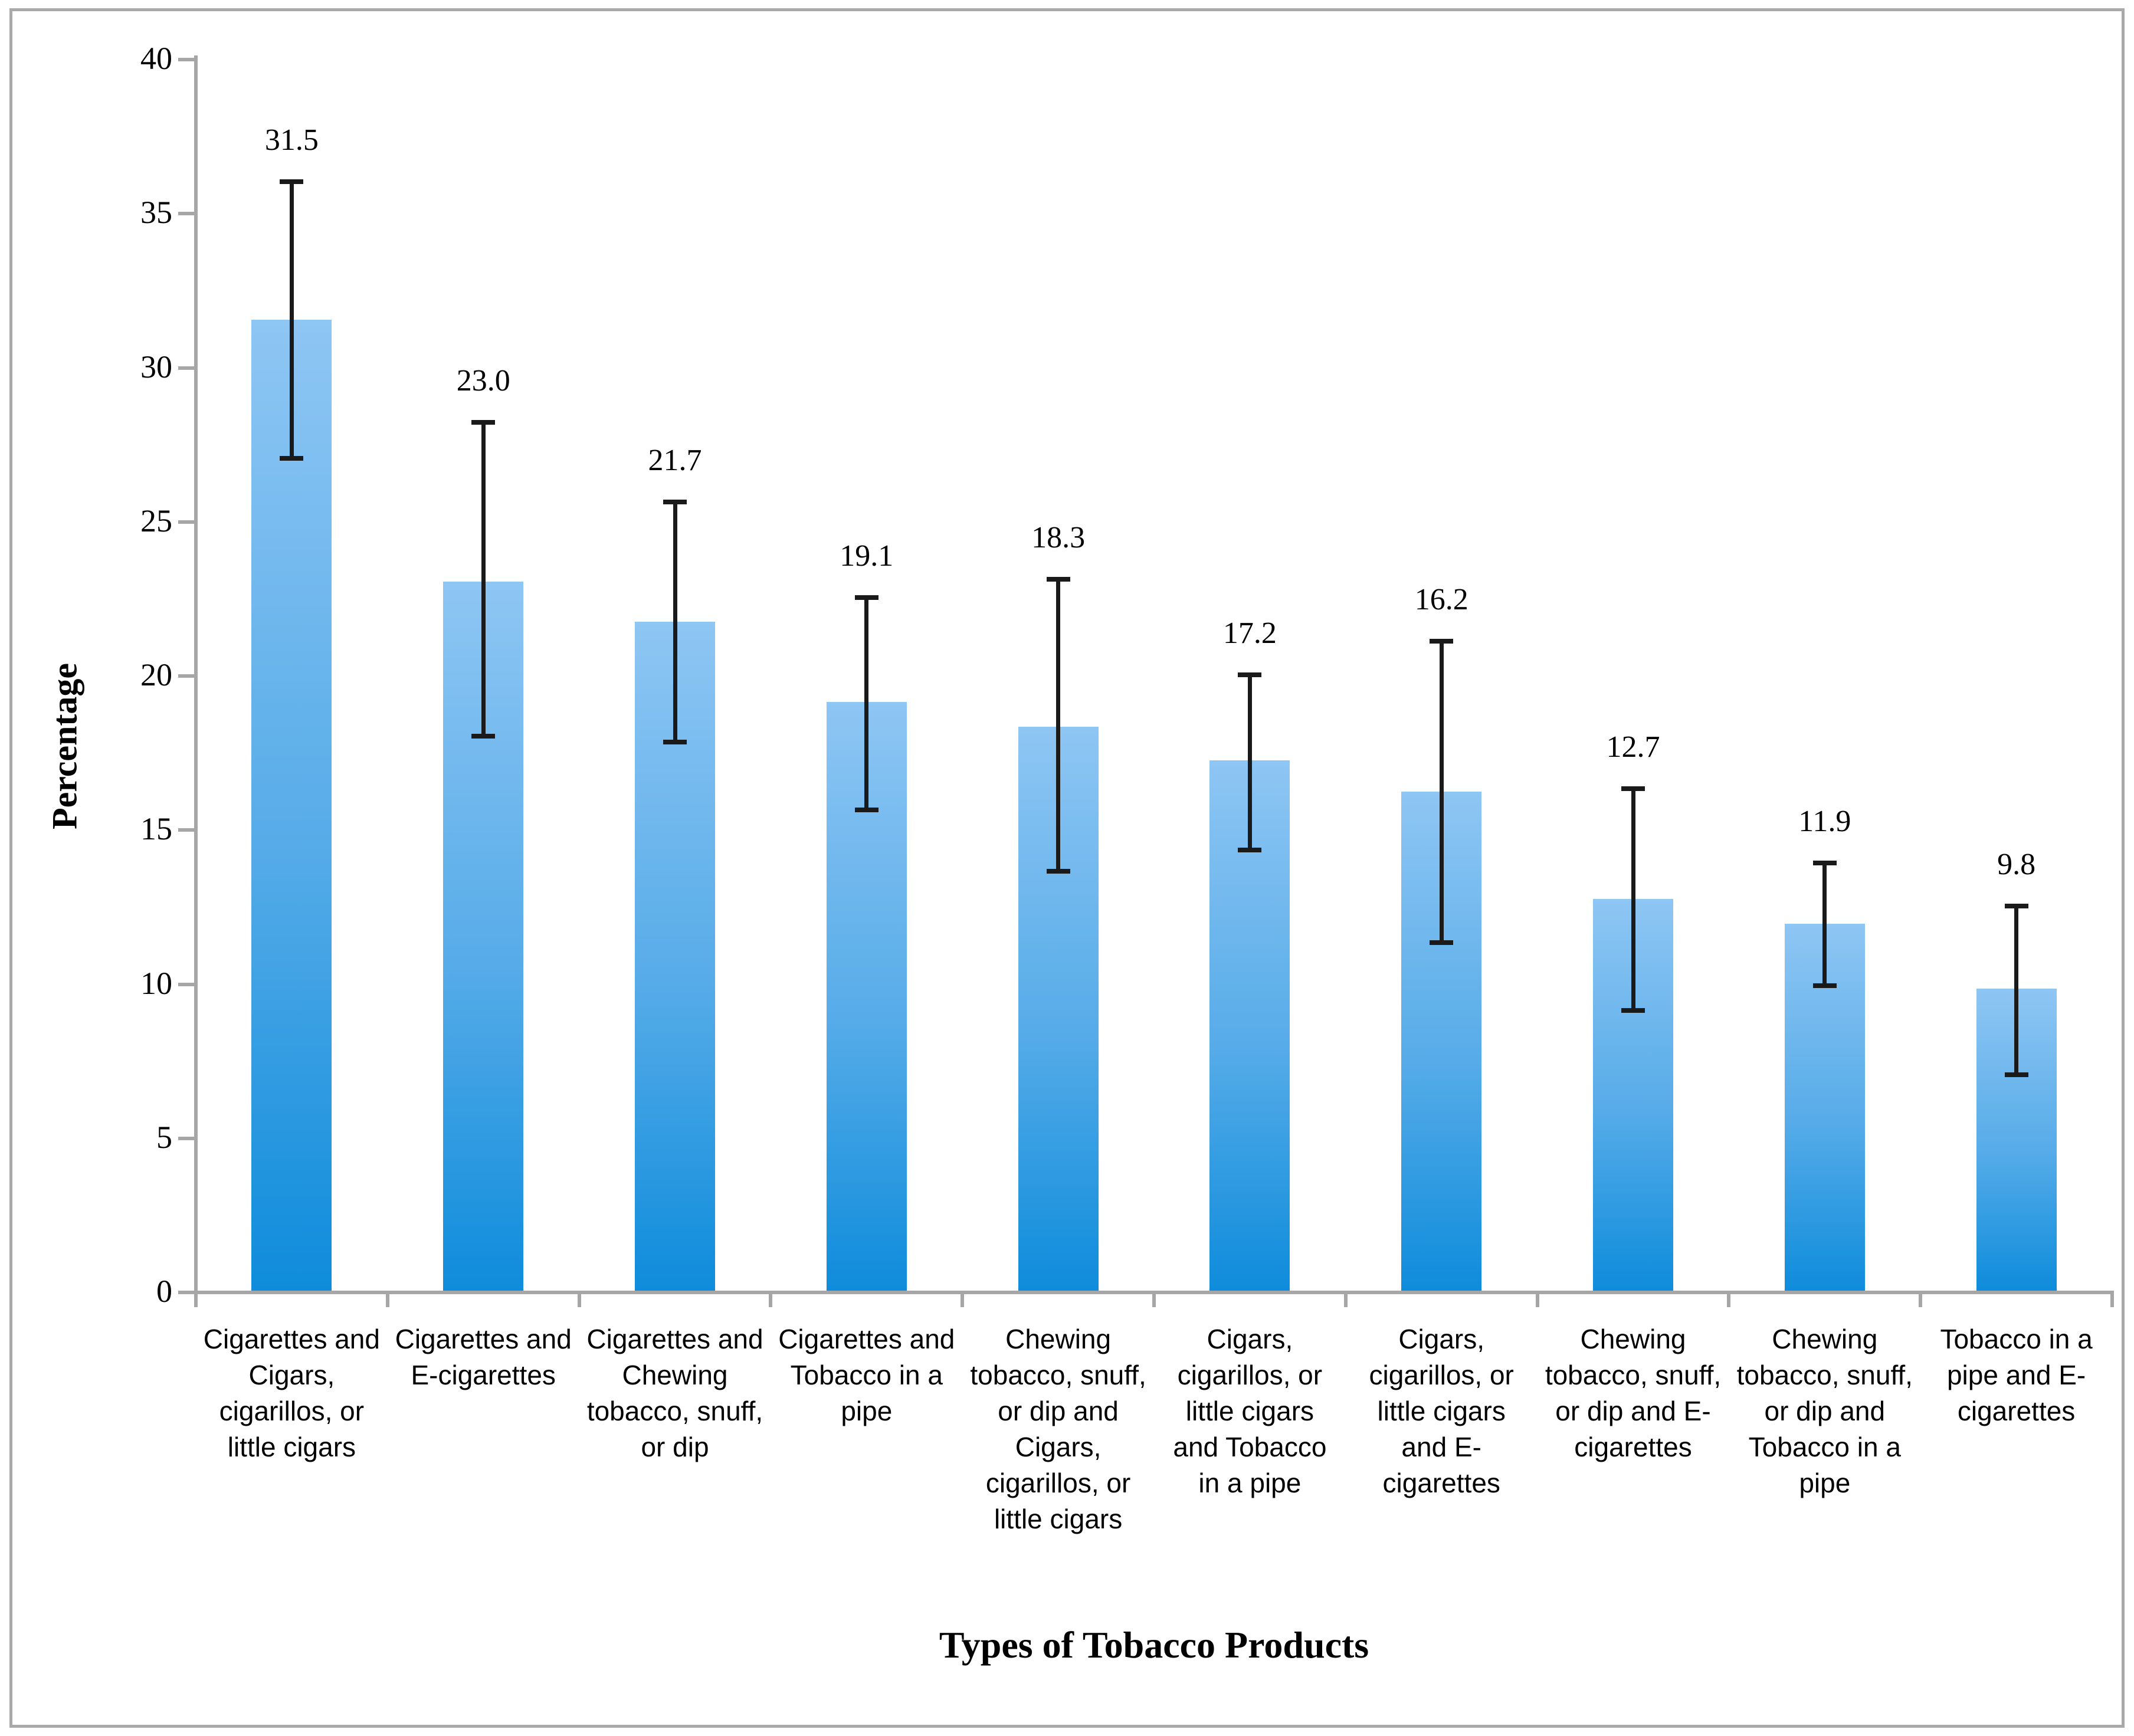 The image size is (2134, 1736). I want to click on bar, so click(292, 805).